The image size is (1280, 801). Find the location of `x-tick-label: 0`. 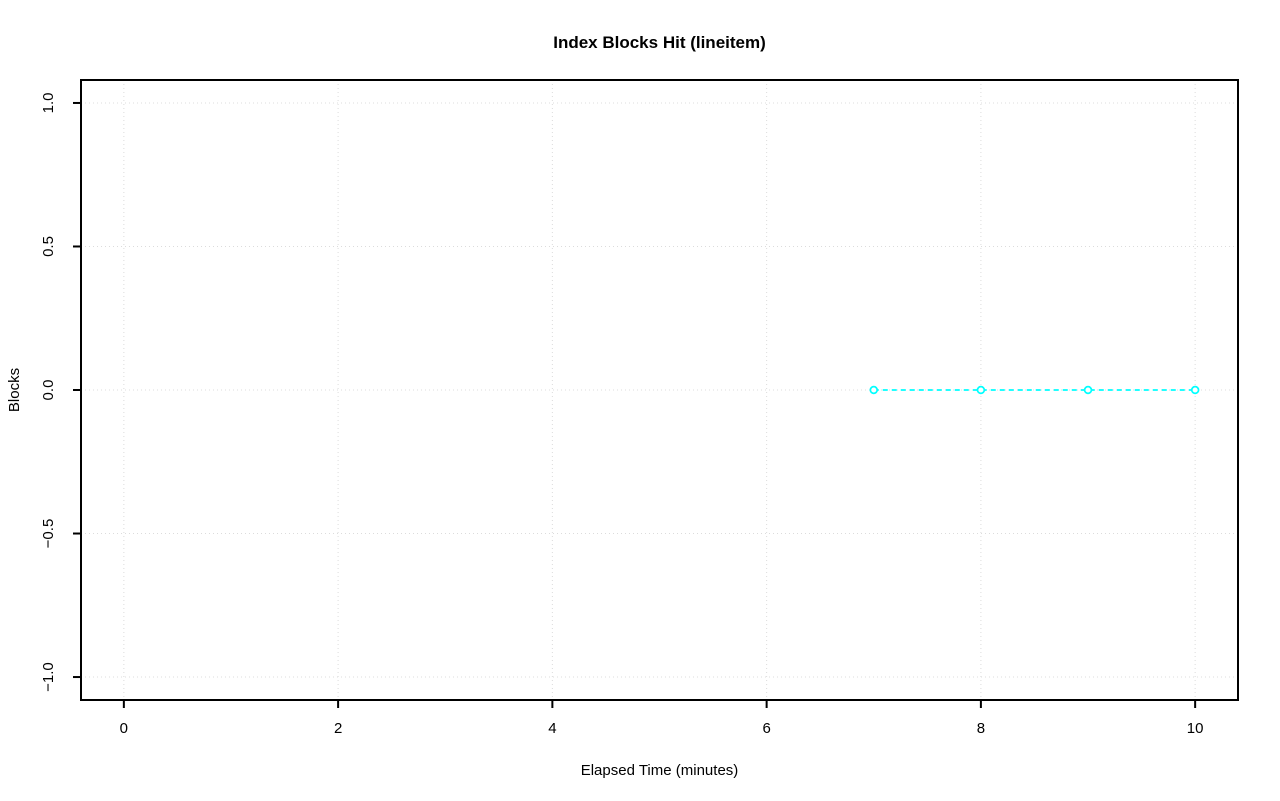

x-tick-label: 0 is located at coordinates (124, 728).